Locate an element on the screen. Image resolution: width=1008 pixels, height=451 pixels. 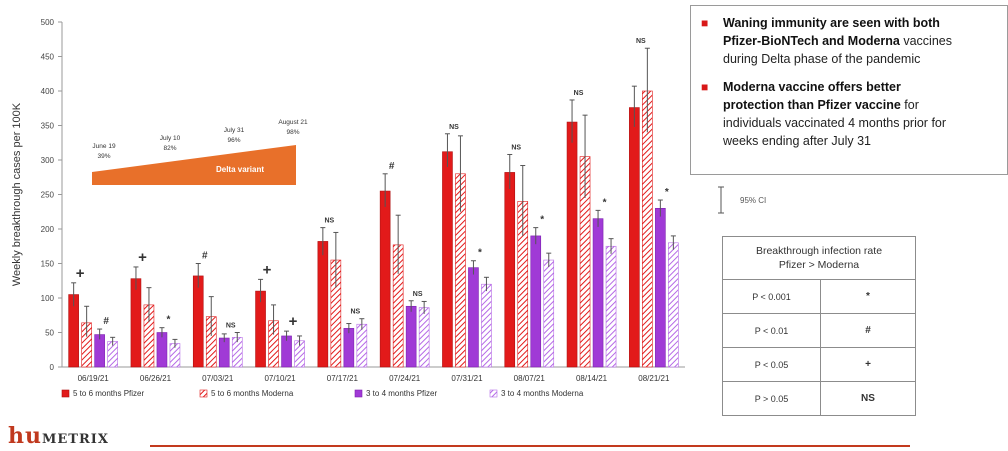
delta-variant-label: Delta variant is located at coordinates (240, 169).